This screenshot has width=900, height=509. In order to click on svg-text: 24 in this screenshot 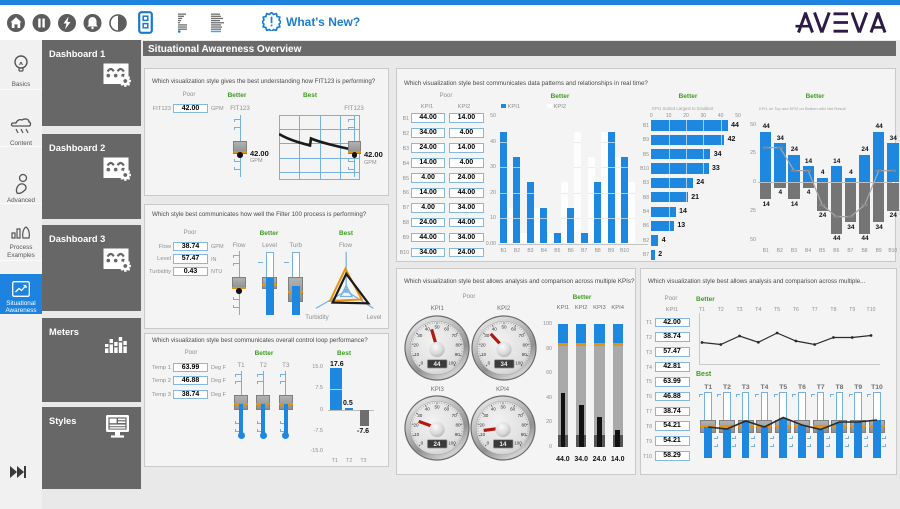, I will do `click(437, 444)`.